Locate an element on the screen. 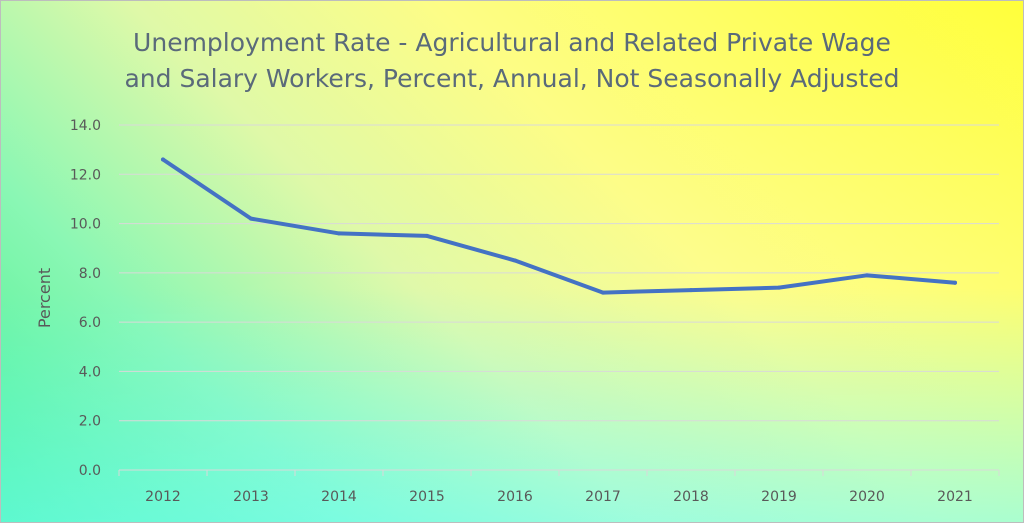  x-axis-ticks: 2012 2013 2014 2015 2016 2017 2018 2019 2020 2021 is located at coordinates (559, 487).